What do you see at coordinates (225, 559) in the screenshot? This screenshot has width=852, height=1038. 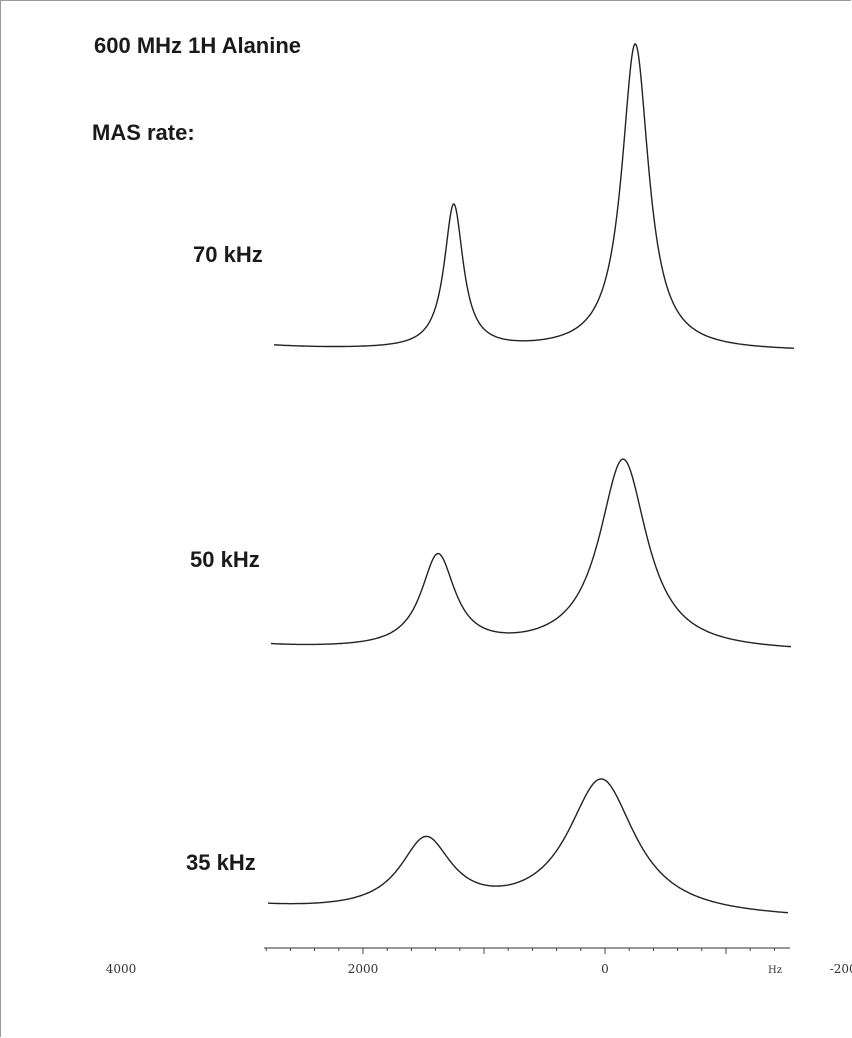 I see `series-label-50khz: 50 kHz` at bounding box center [225, 559].